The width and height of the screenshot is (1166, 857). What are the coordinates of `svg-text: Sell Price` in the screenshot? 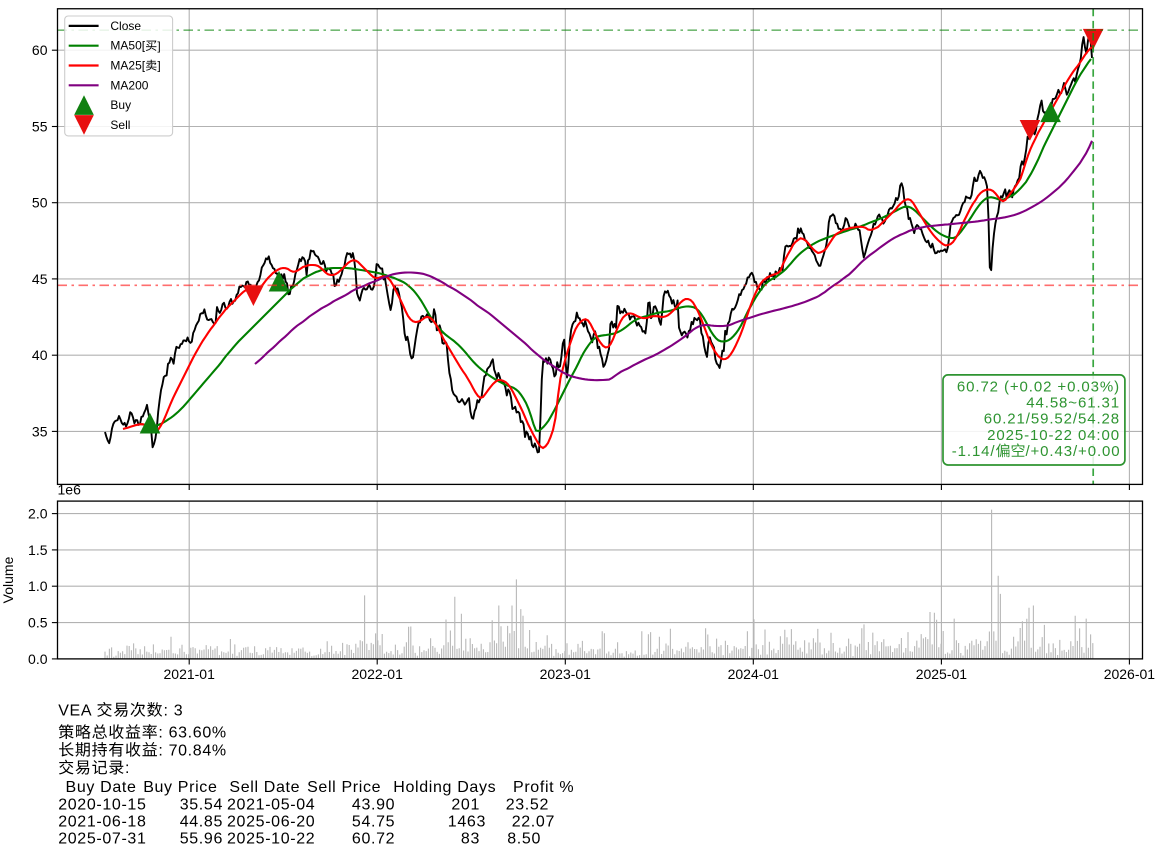 It's located at (344, 787).